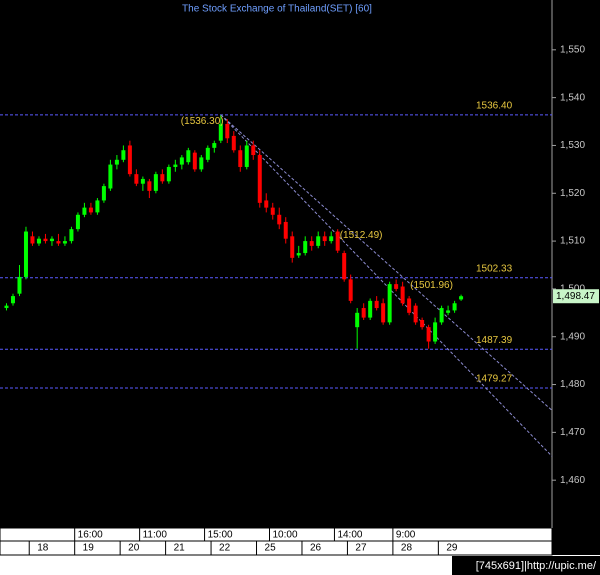 This screenshot has width=600, height=575. I want to click on x-tick-label: 28, so click(407, 548).